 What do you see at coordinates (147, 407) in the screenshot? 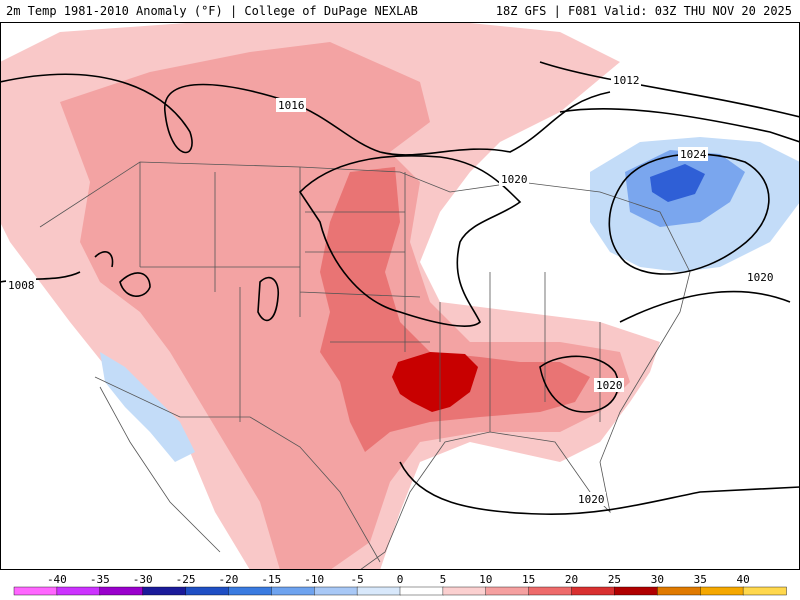
I see `cool-anomaly-southwest` at bounding box center [147, 407].